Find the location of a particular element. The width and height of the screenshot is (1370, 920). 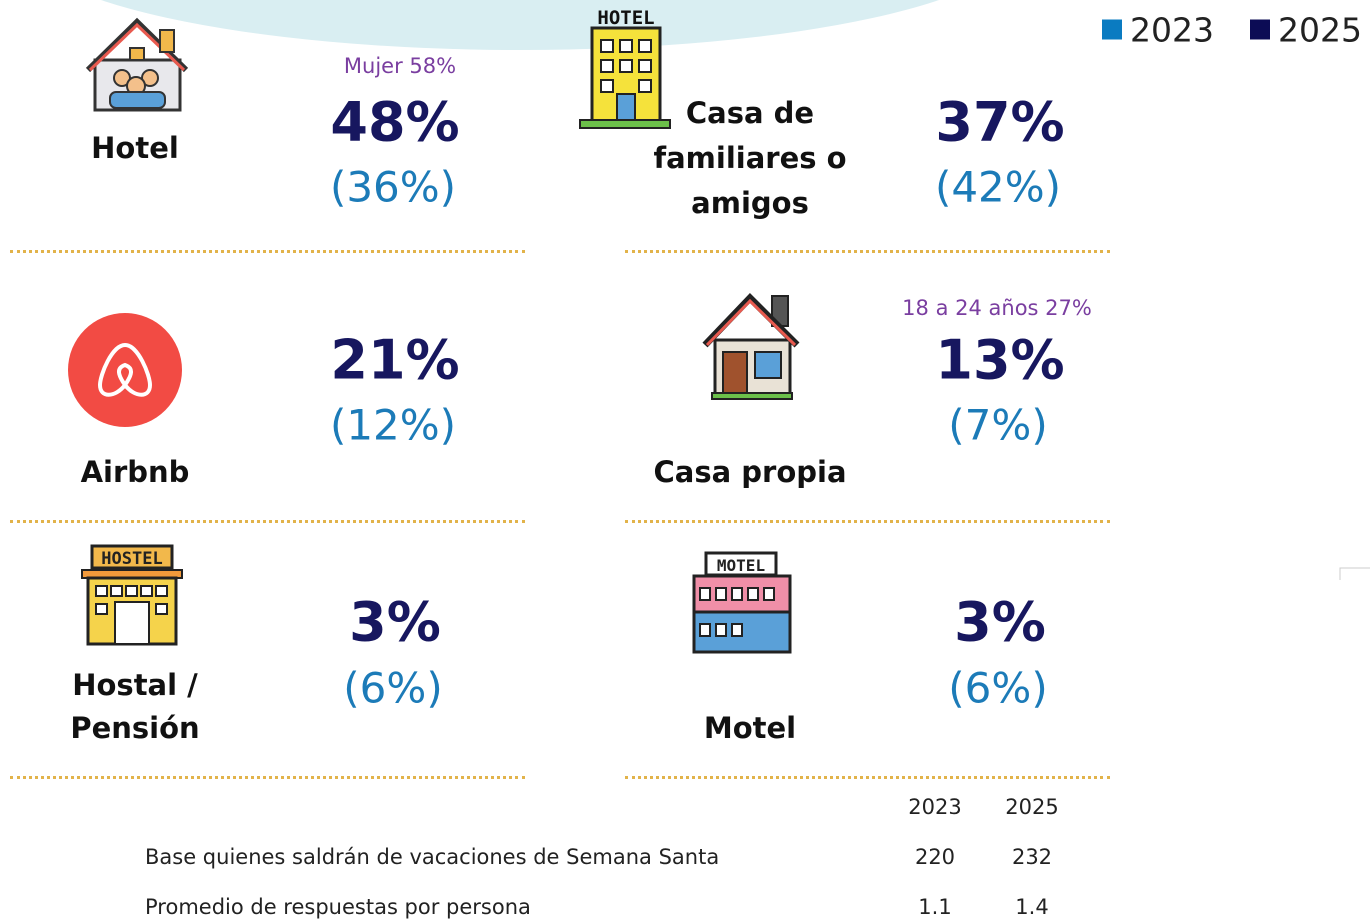

header-arc is located at coordinates (520, 25).